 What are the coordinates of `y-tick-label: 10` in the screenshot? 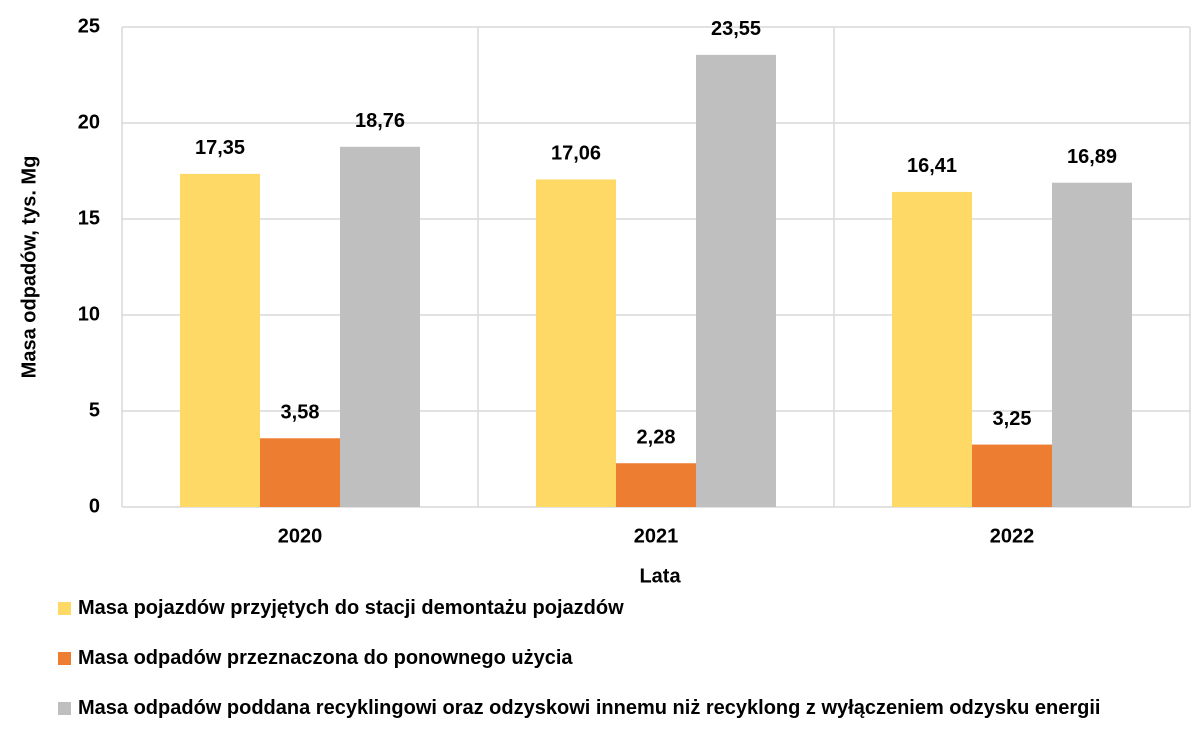 It's located at (89, 314).